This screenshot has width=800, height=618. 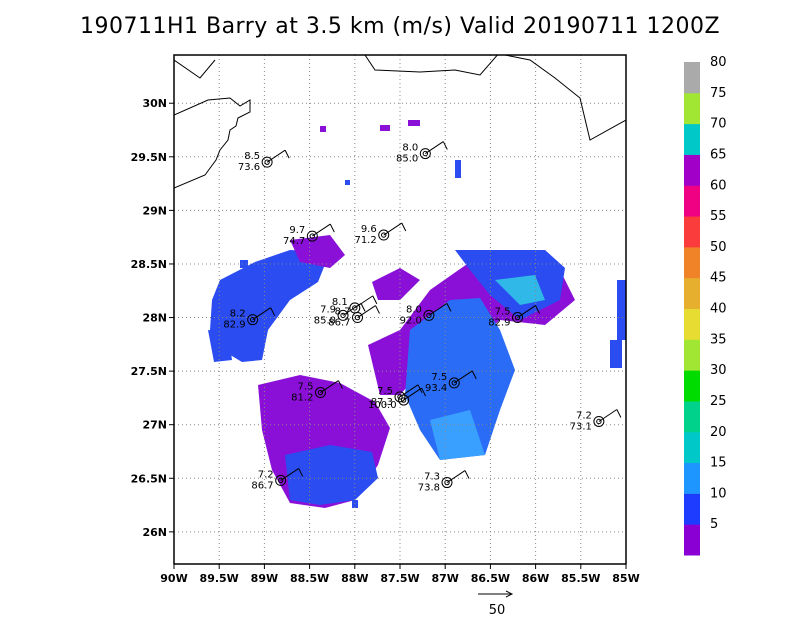 What do you see at coordinates (497, 610) in the screenshot?
I see `reference-vector-label: 50` at bounding box center [497, 610].